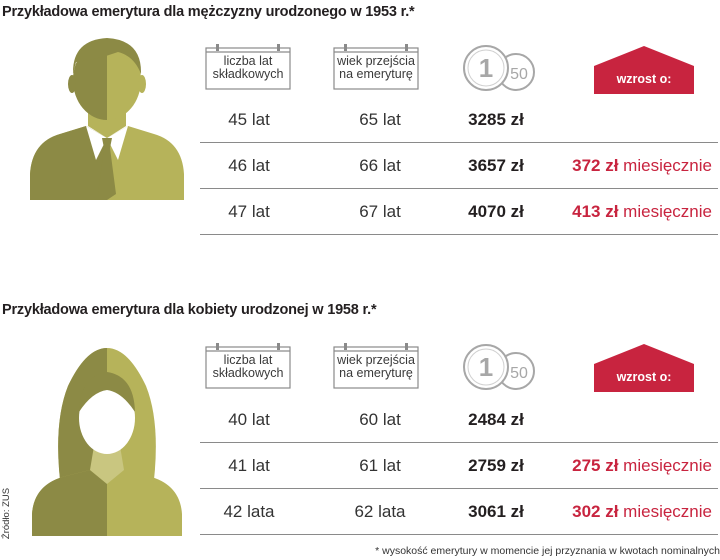 This screenshot has height=560, width=720. What do you see at coordinates (595, 511) in the screenshot?
I see `increase-amount: 302 zł` at bounding box center [595, 511].